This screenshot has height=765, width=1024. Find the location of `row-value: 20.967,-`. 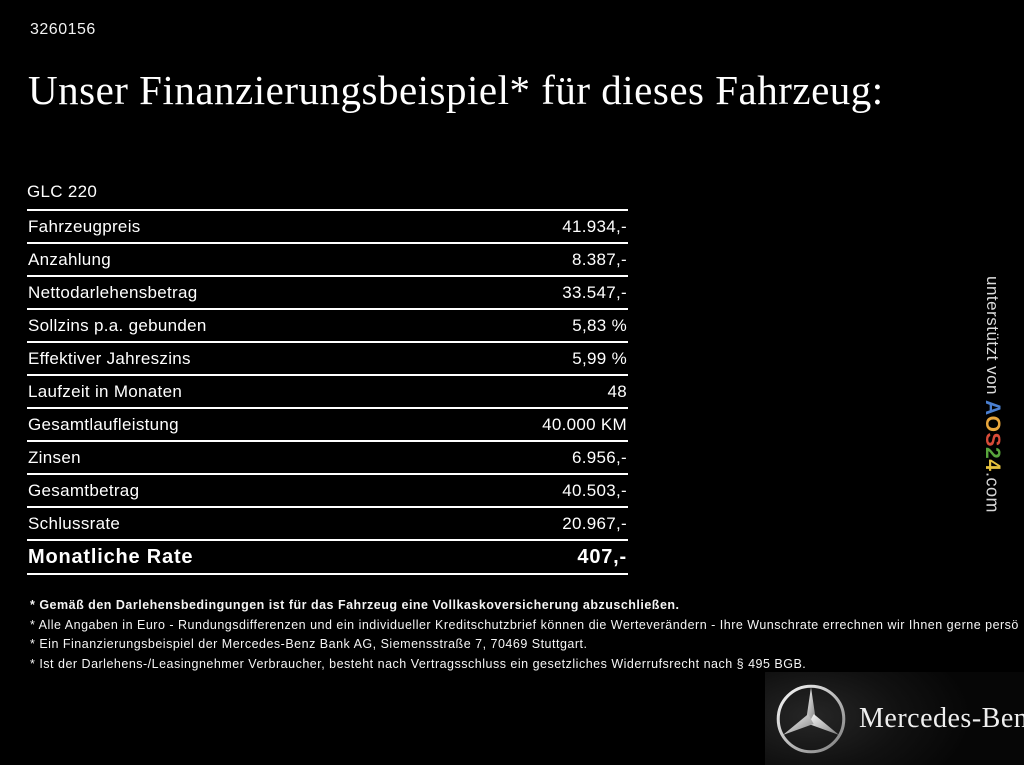

row-value: 20.967,- is located at coordinates (594, 523).